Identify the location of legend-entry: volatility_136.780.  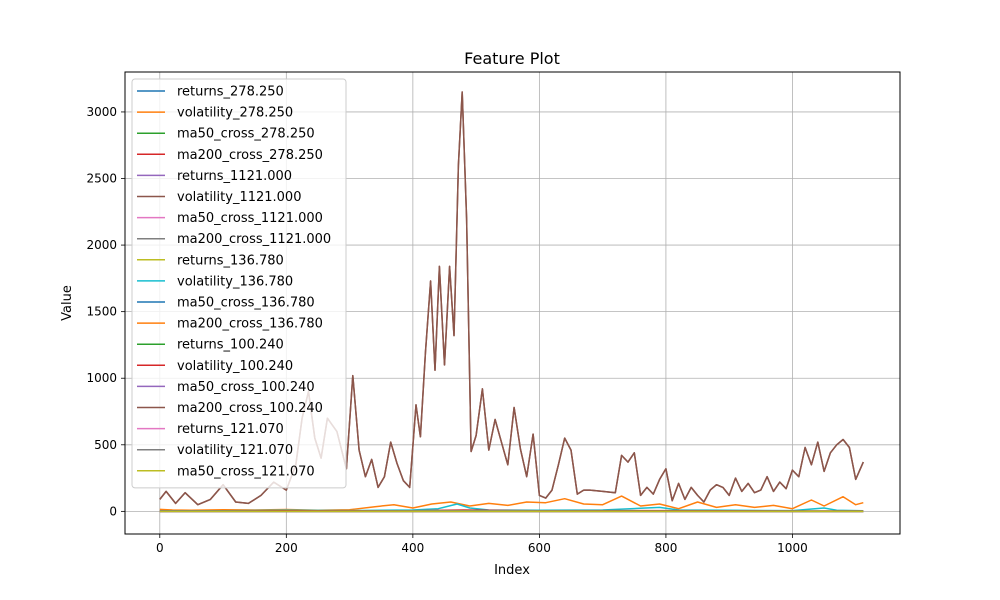
(235, 281).